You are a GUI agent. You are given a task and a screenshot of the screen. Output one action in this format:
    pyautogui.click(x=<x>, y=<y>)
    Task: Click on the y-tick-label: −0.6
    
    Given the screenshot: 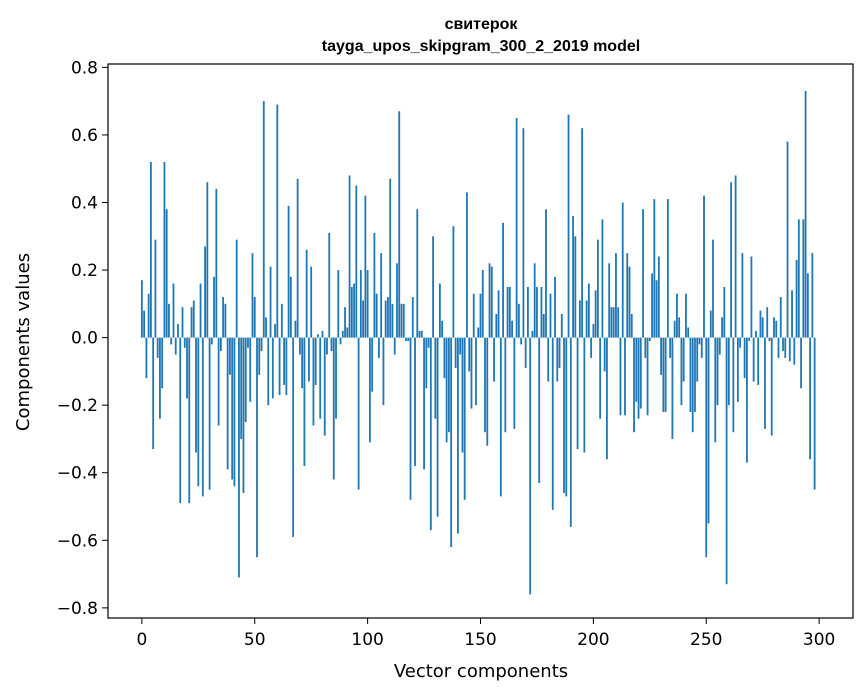 What is the action you would take?
    pyautogui.click(x=77, y=541)
    